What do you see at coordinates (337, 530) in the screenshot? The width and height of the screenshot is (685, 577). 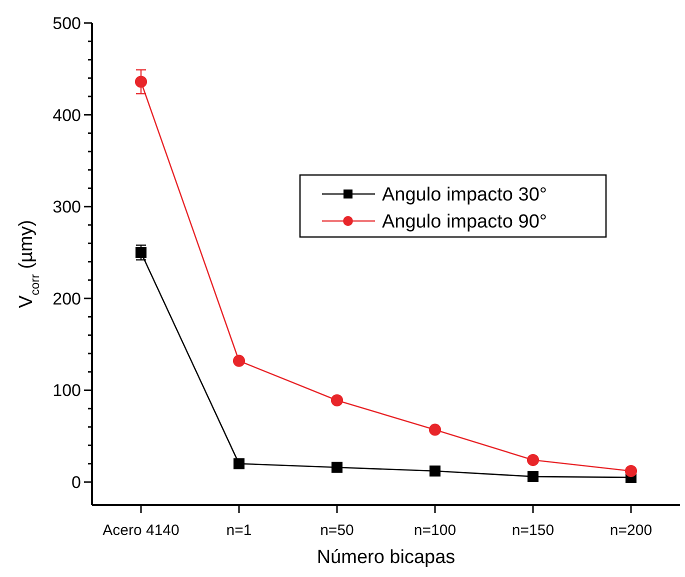 I see `x-tick-label: n=50` at bounding box center [337, 530].